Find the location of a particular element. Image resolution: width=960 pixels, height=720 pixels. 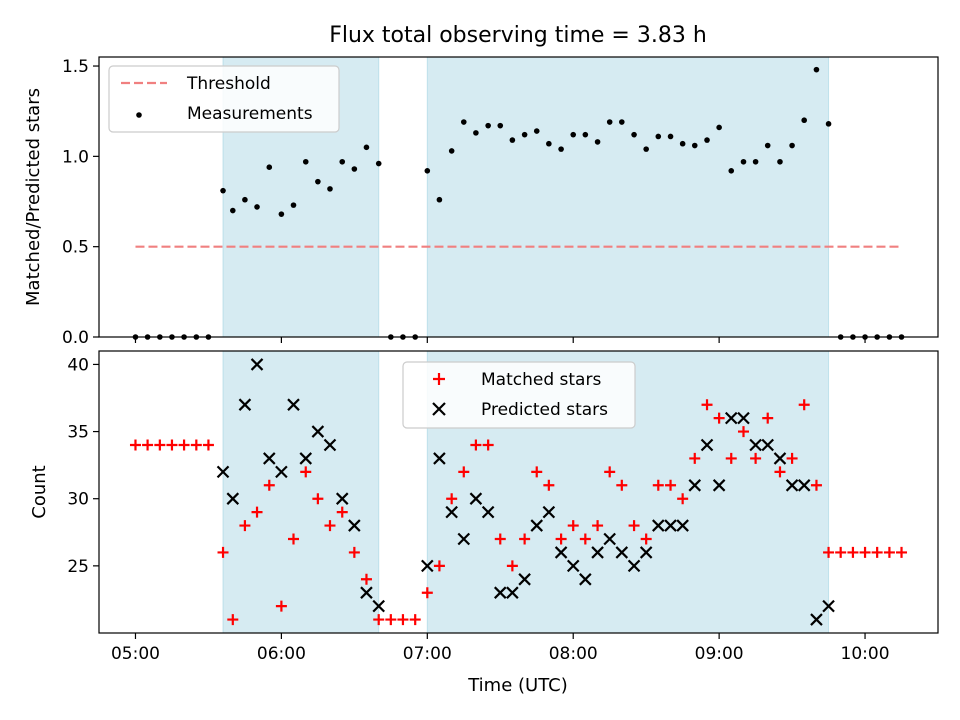

legend-label: Predicted stars is located at coordinates (544, 410).